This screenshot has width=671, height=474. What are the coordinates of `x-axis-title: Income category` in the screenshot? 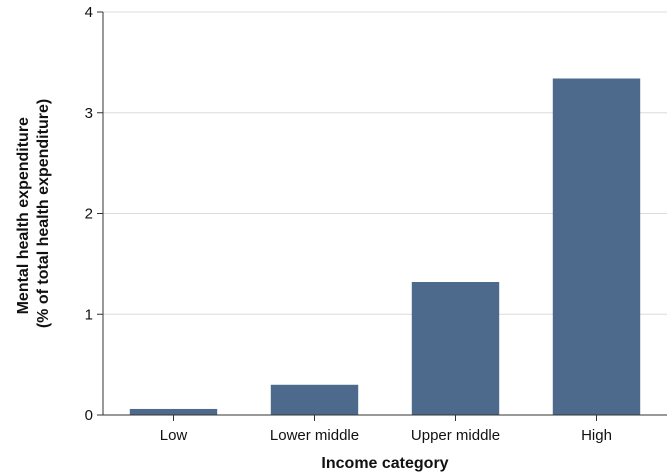 It's located at (384, 463).